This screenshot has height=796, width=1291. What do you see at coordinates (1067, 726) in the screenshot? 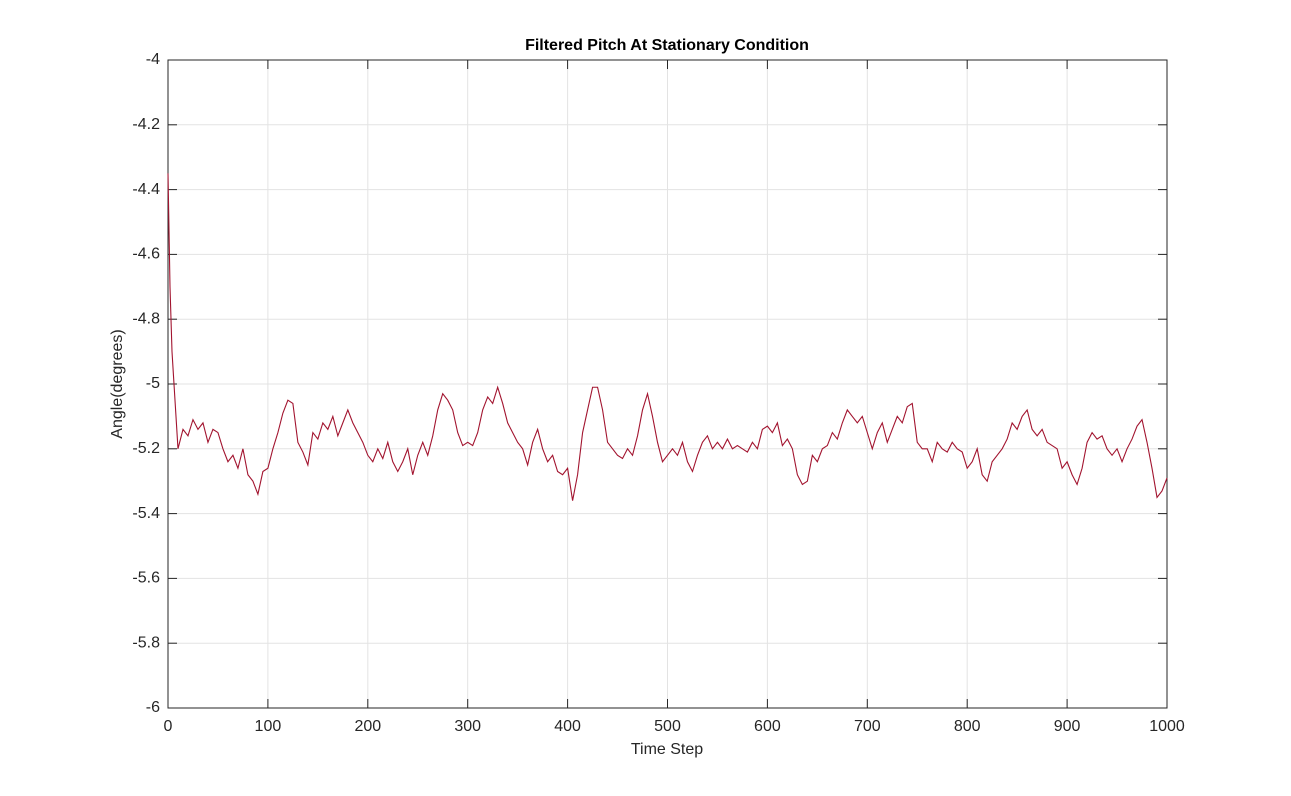
I see `x-tick-label: 900` at bounding box center [1067, 726].